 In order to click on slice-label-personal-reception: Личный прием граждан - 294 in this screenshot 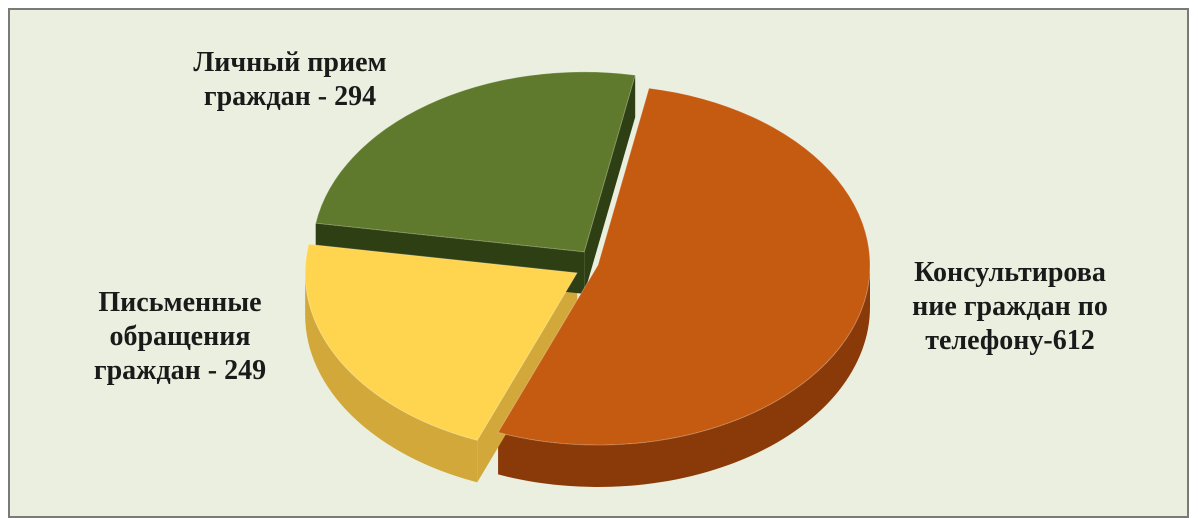, I will do `click(290, 79)`.